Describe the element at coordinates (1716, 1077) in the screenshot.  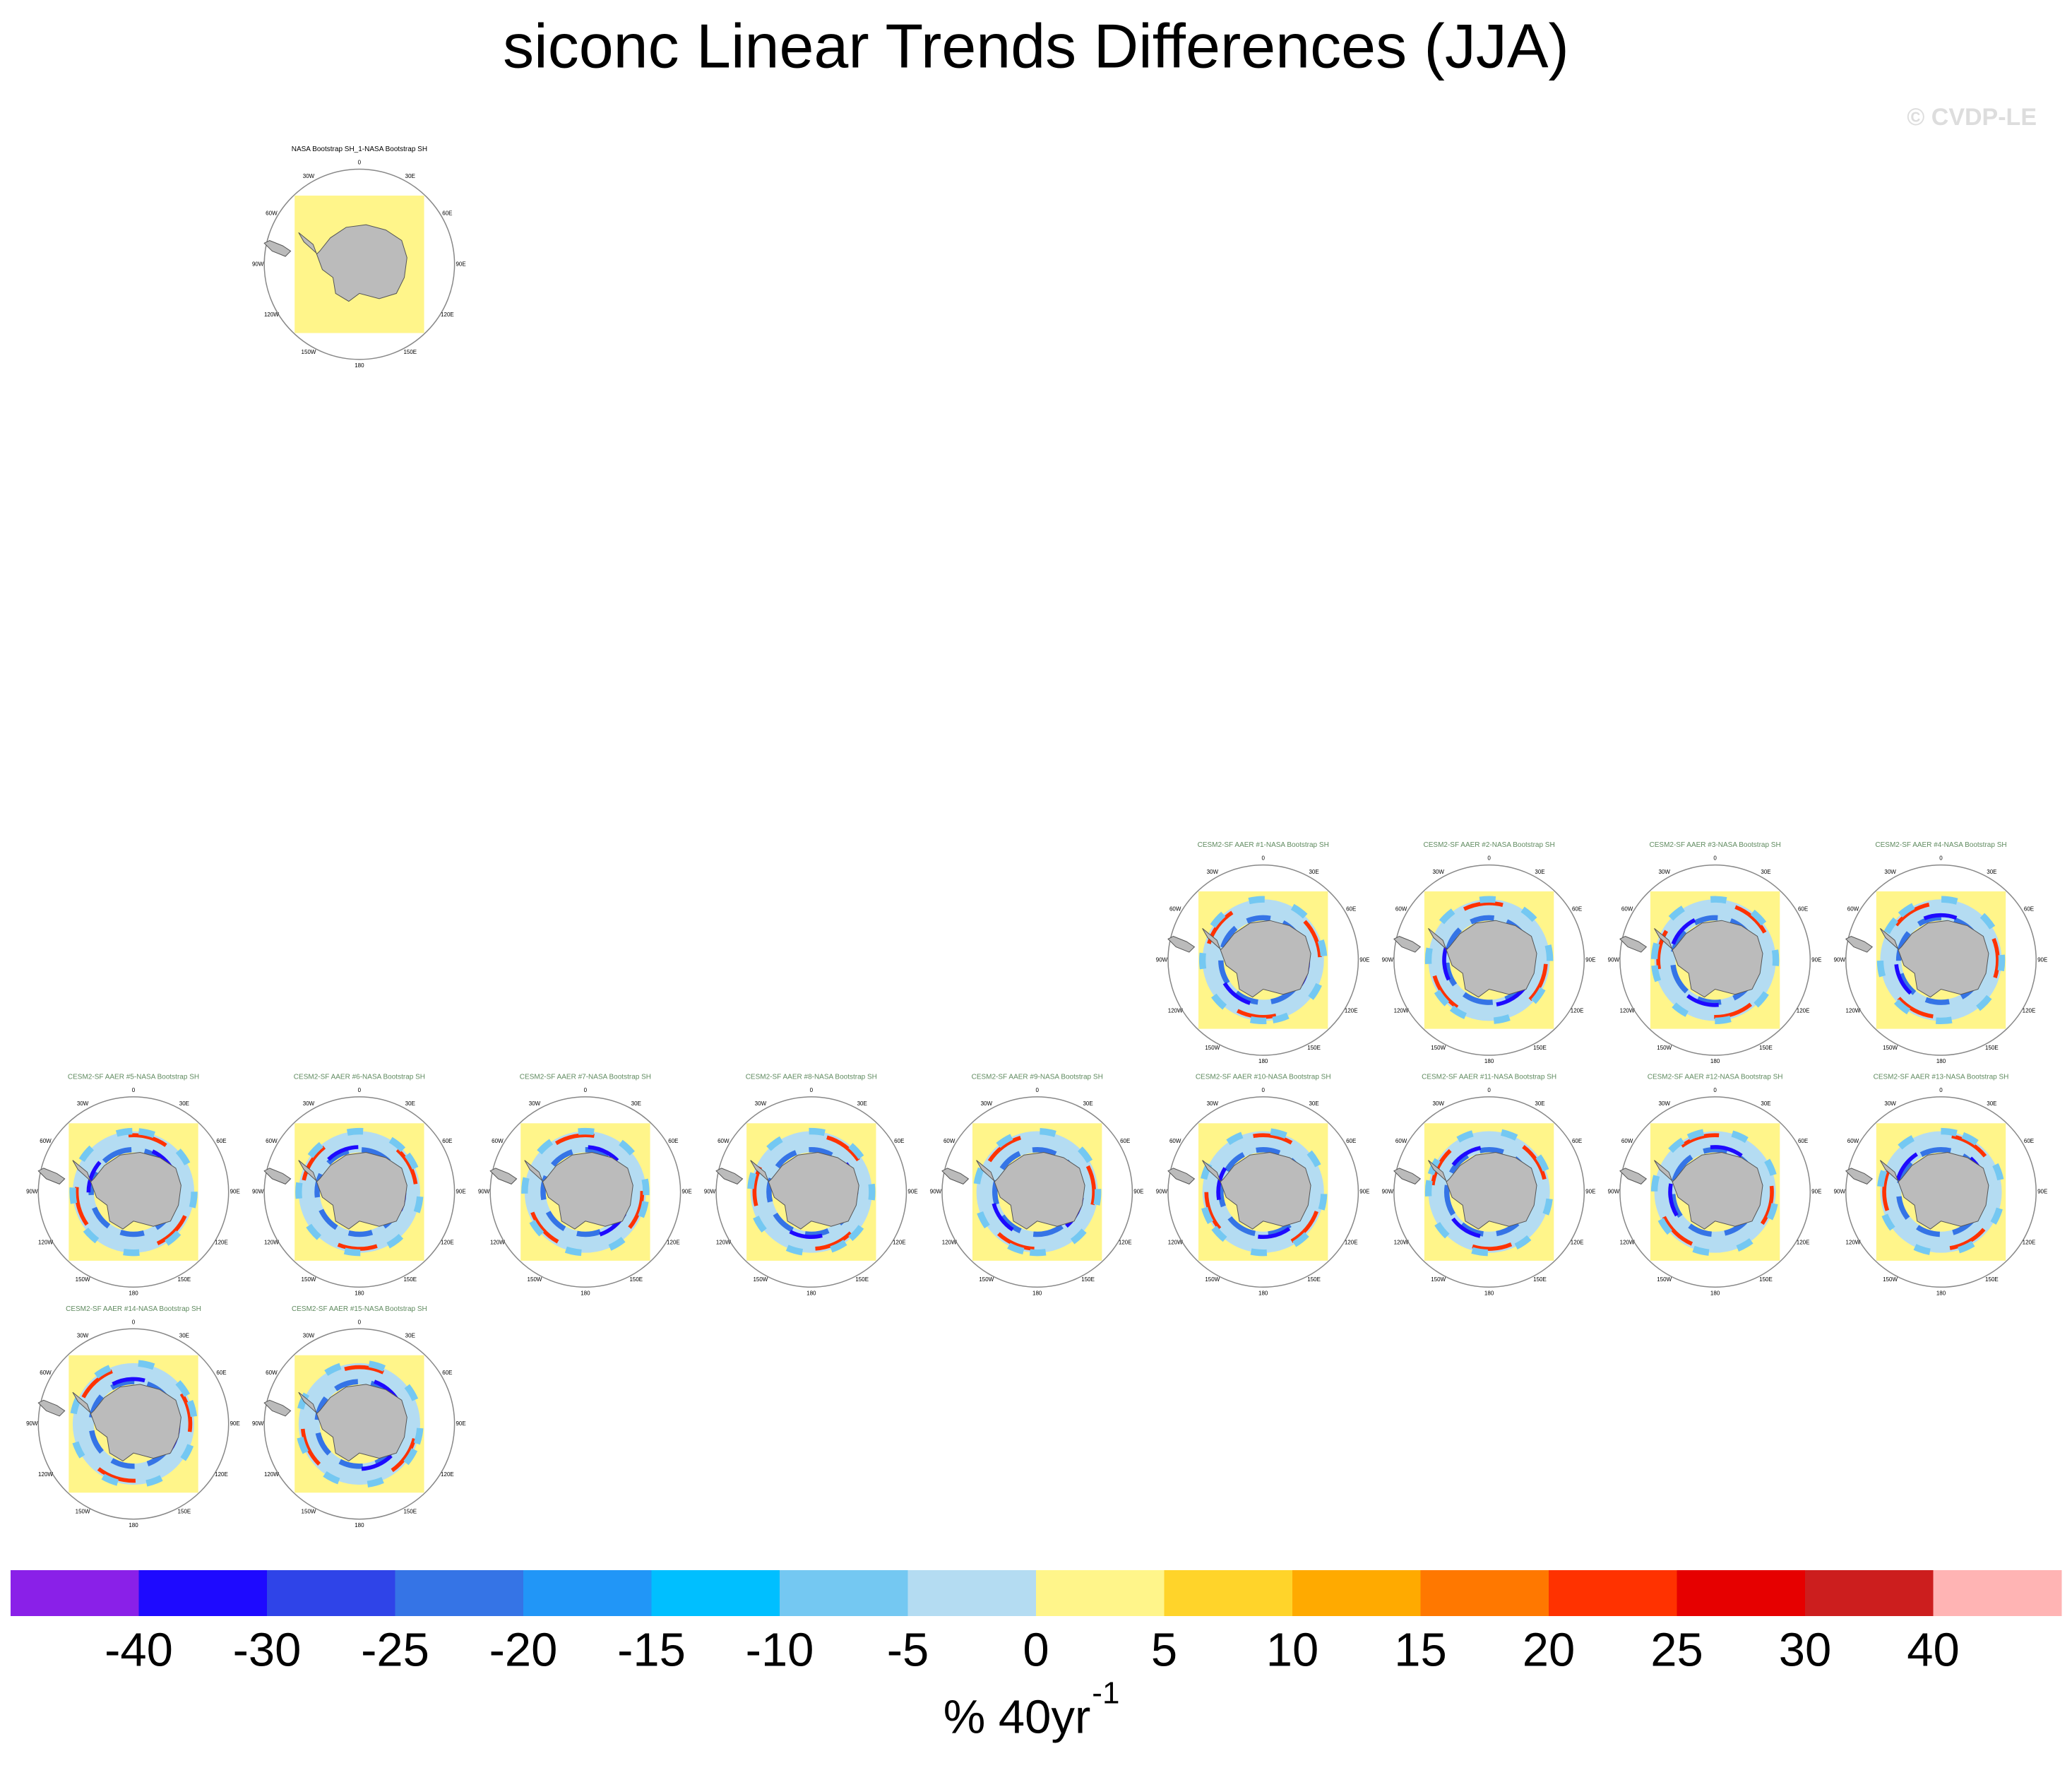
I see `panel-title: CESM2-SF AAER #12-NASA Bootstrap SH` at that location.